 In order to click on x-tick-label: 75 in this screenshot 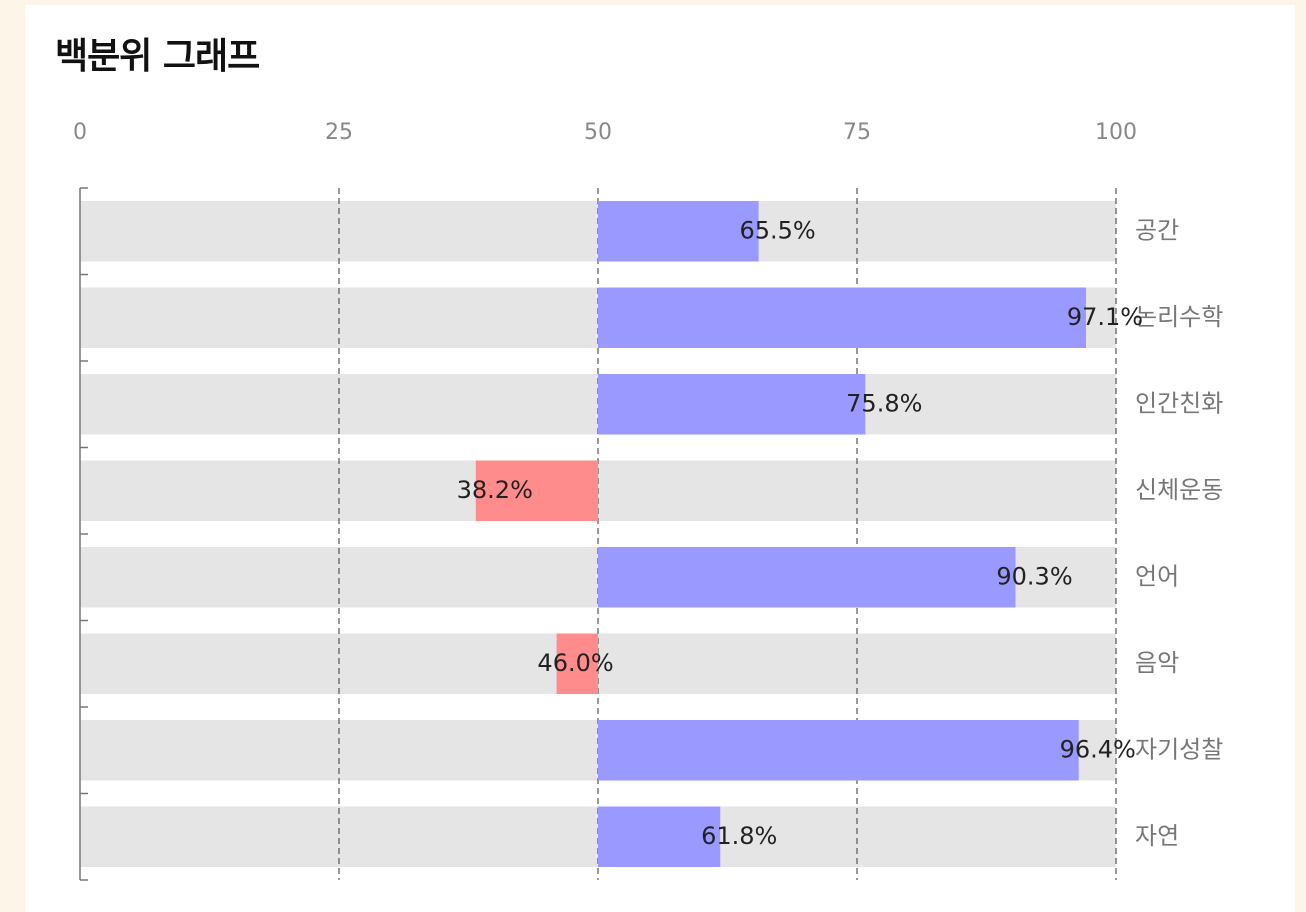, I will do `click(857, 132)`.